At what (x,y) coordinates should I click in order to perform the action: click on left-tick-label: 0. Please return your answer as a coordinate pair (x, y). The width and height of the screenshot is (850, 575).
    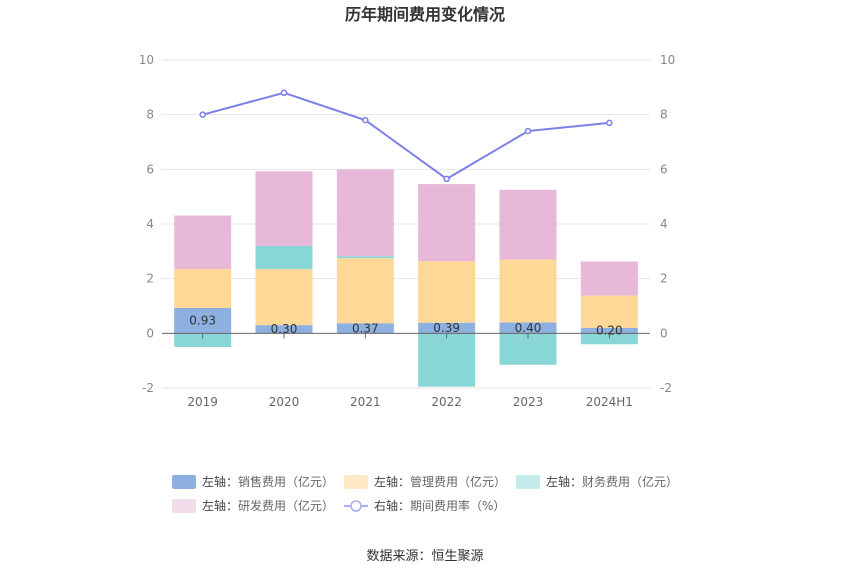
    Looking at the image, I should click on (150, 333).